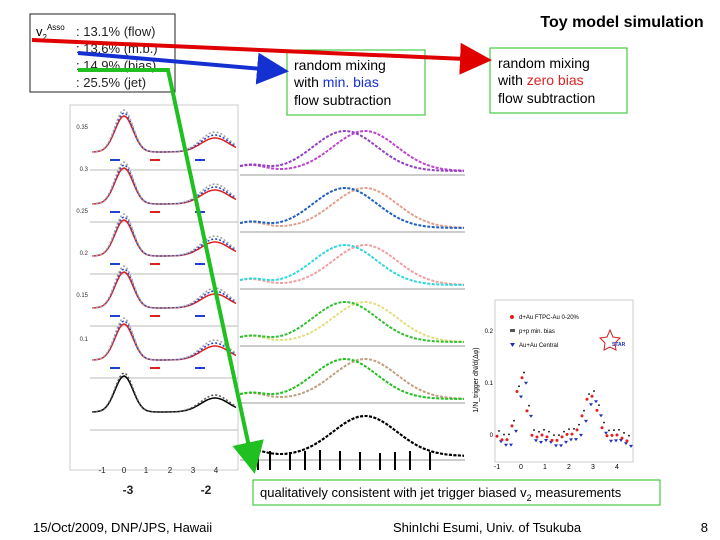 This screenshot has width=720, height=540. Describe the element at coordinates (351, 82) in the screenshot. I see `callout-highlight: min. bias` at that location.